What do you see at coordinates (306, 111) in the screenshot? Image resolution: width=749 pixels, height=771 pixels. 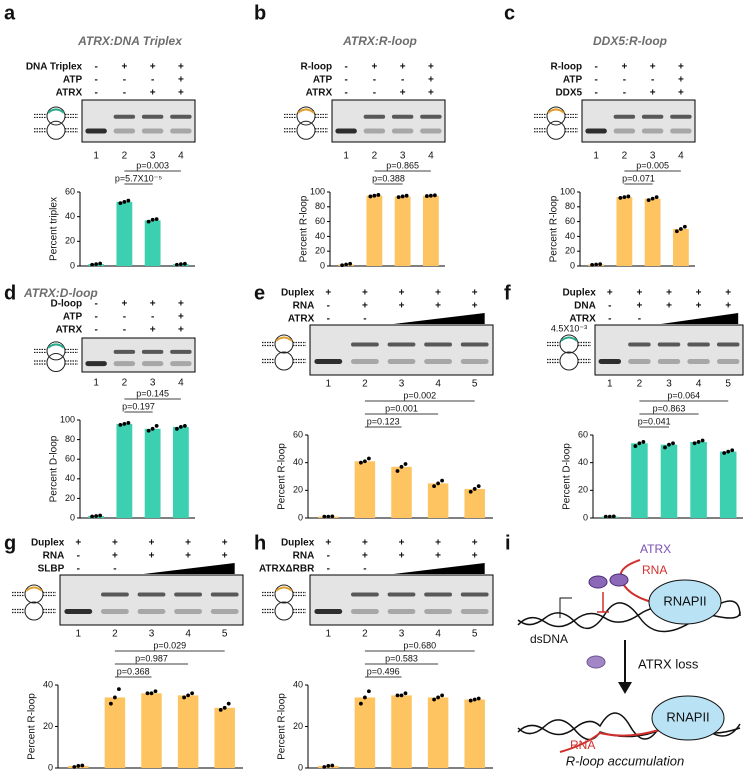 I see `hybrid-strand` at bounding box center [306, 111].